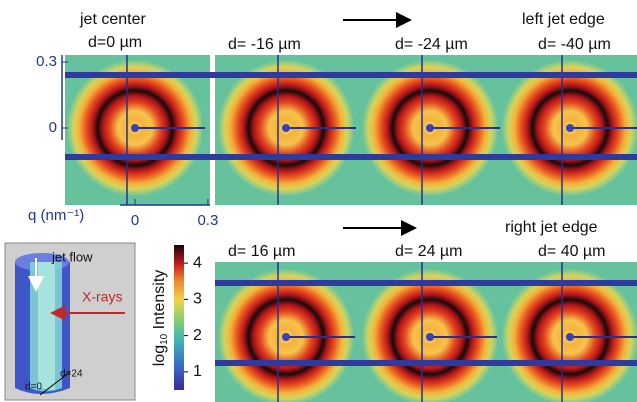 This screenshot has height=402, width=637. What do you see at coordinates (574, 44) in the screenshot?
I see `panel-label: d= -40 µm` at bounding box center [574, 44].